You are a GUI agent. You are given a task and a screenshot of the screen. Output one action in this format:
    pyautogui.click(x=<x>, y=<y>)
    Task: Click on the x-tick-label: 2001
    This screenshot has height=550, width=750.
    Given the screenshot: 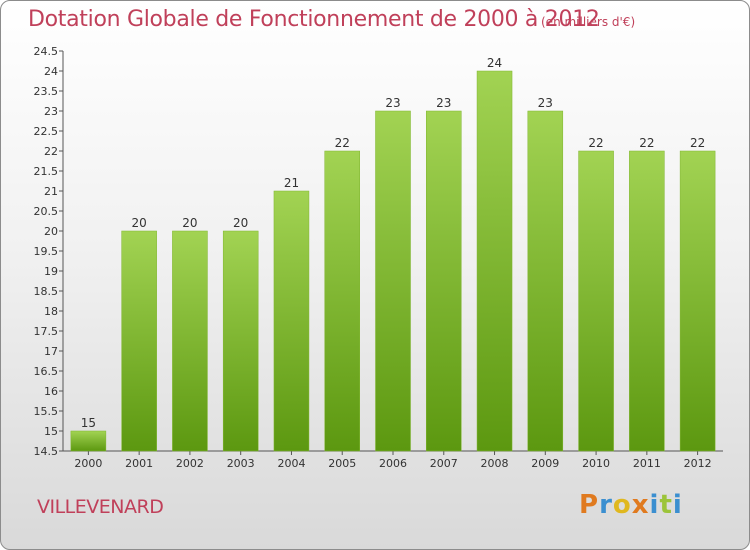 What is the action you would take?
    pyautogui.click(x=139, y=463)
    